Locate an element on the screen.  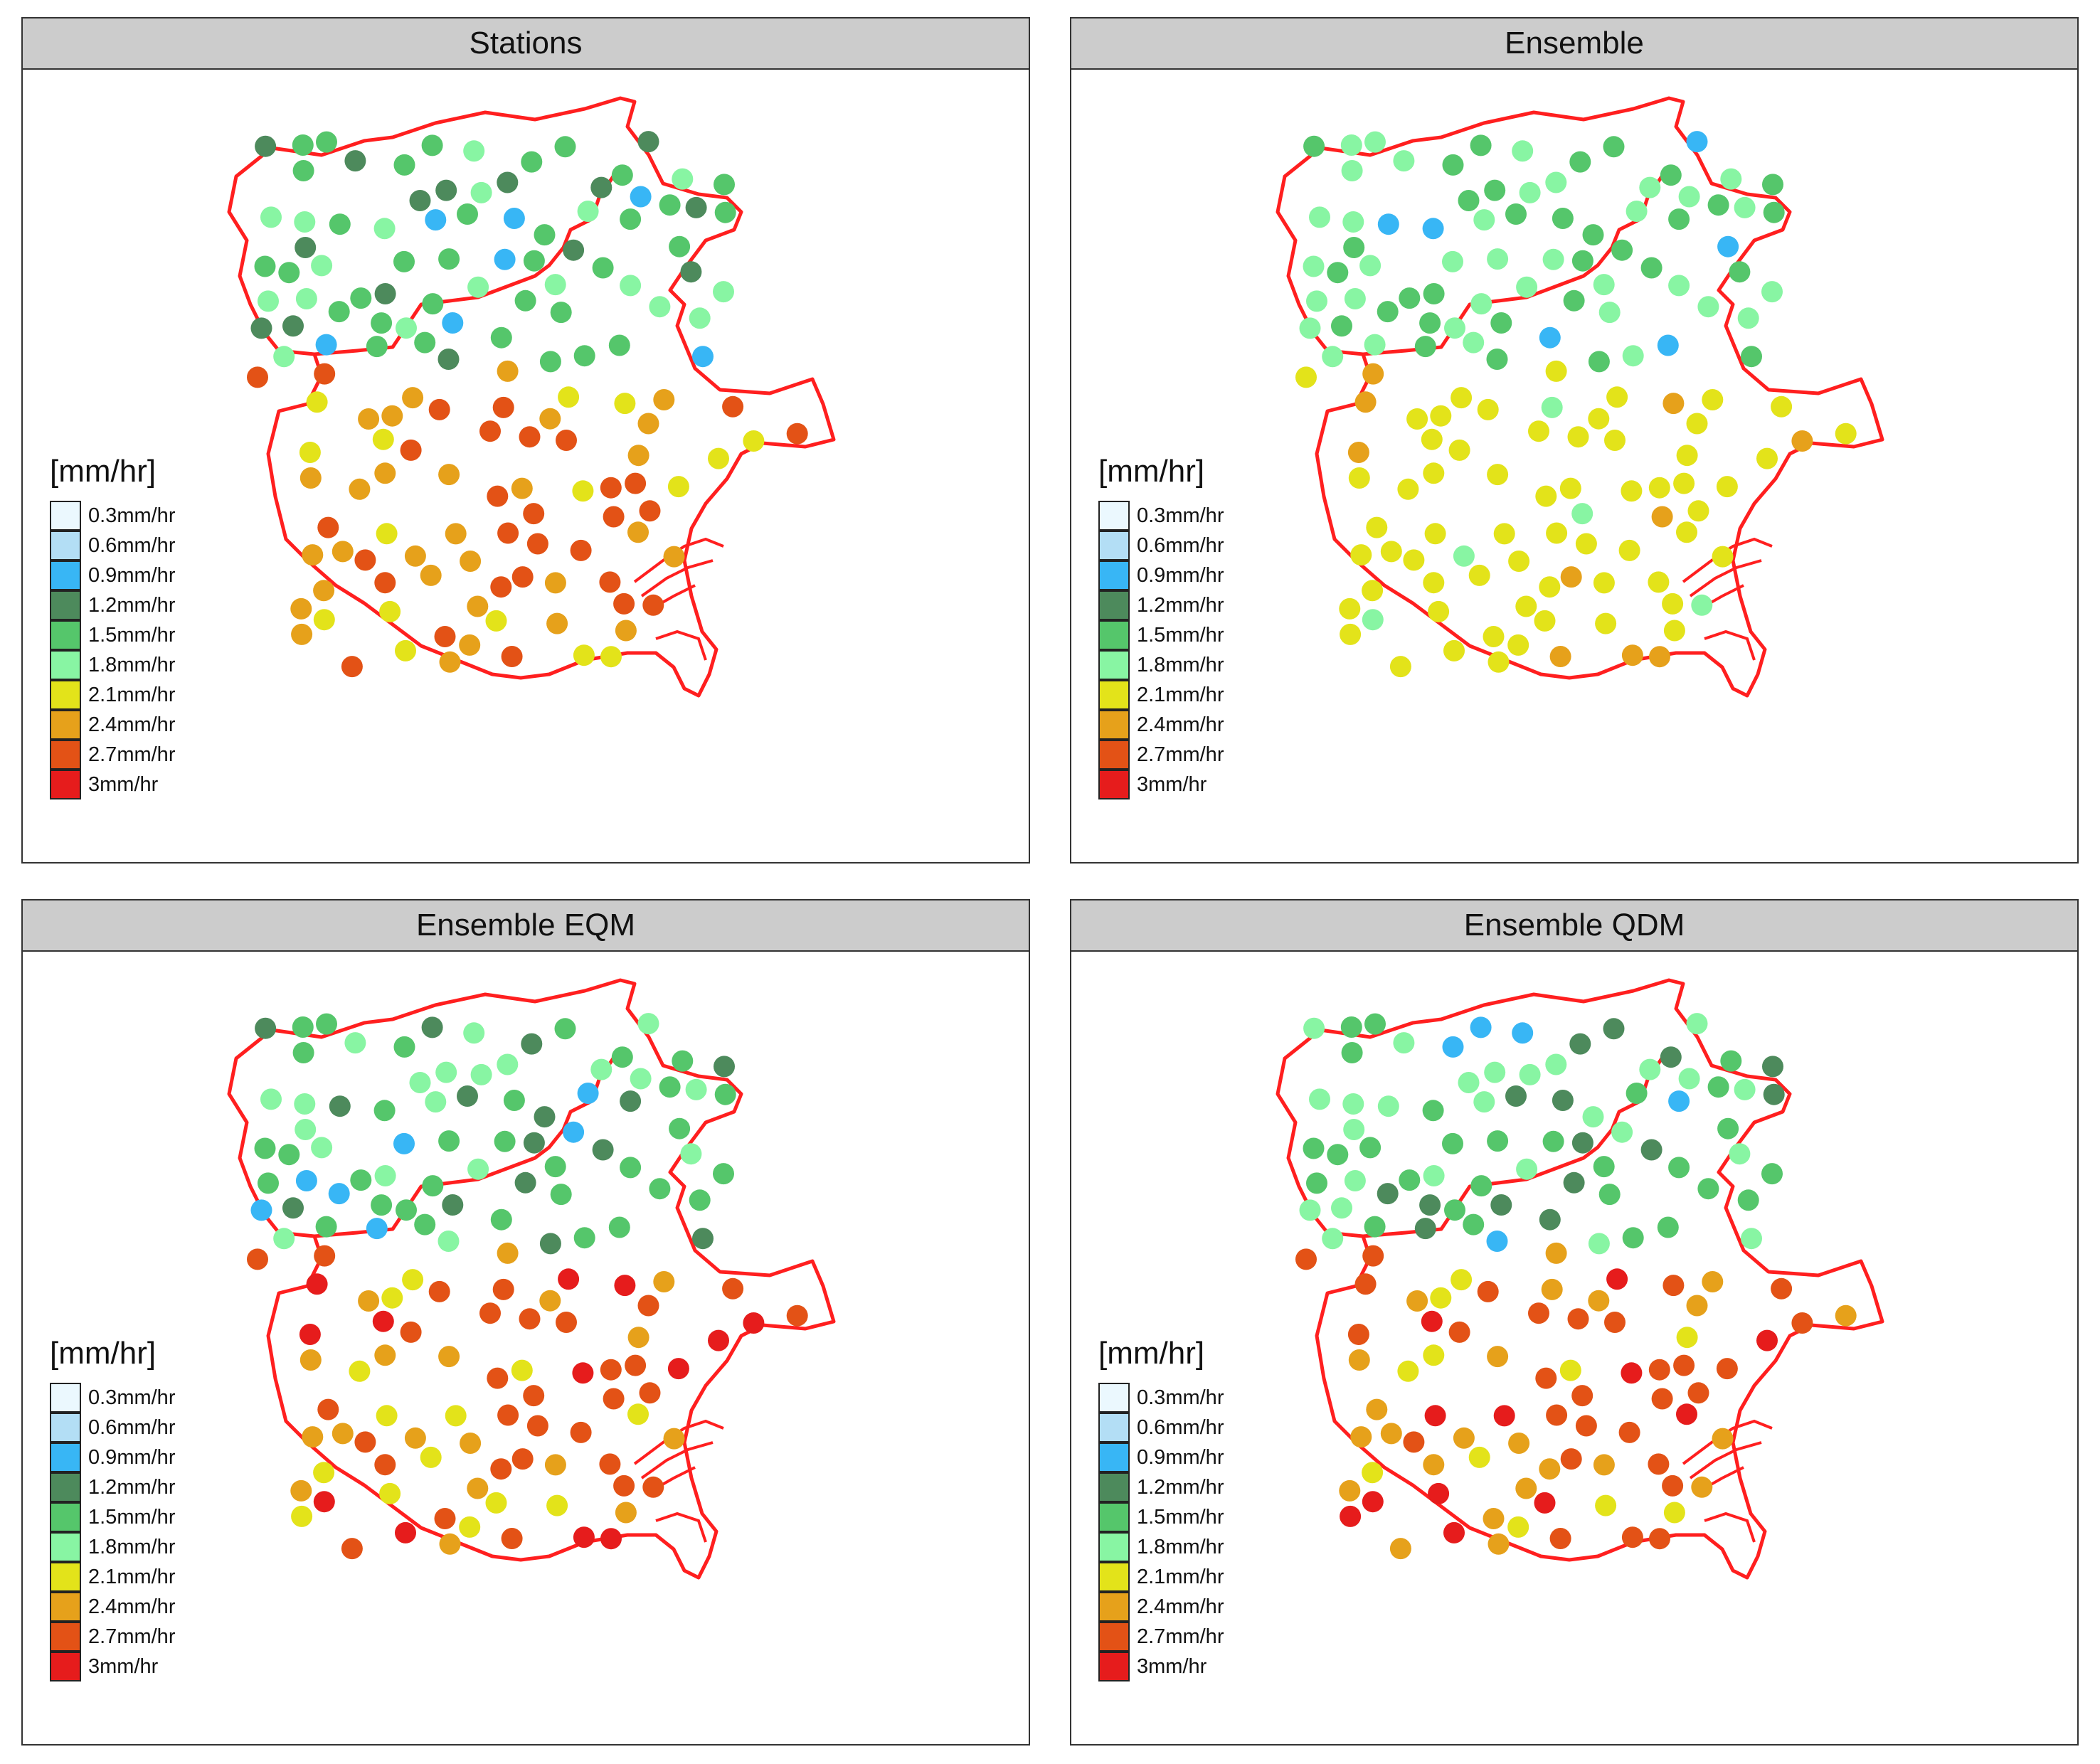
legend-label: 0.3mm/hr is located at coordinates (1180, 515).